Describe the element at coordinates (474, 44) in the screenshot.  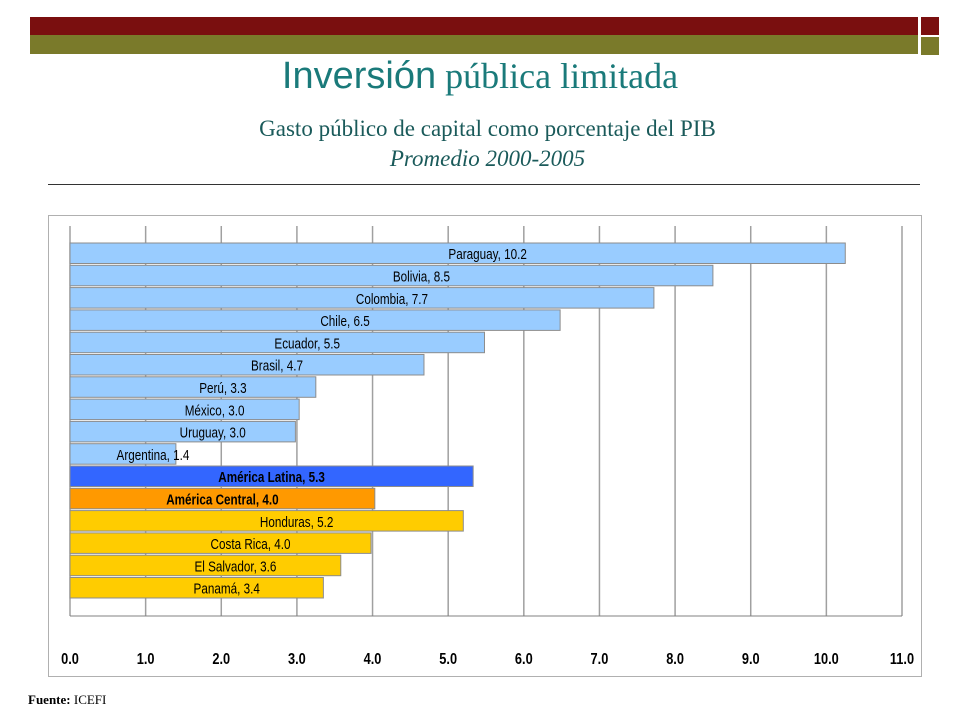
I see `header-bar-bottom` at that location.